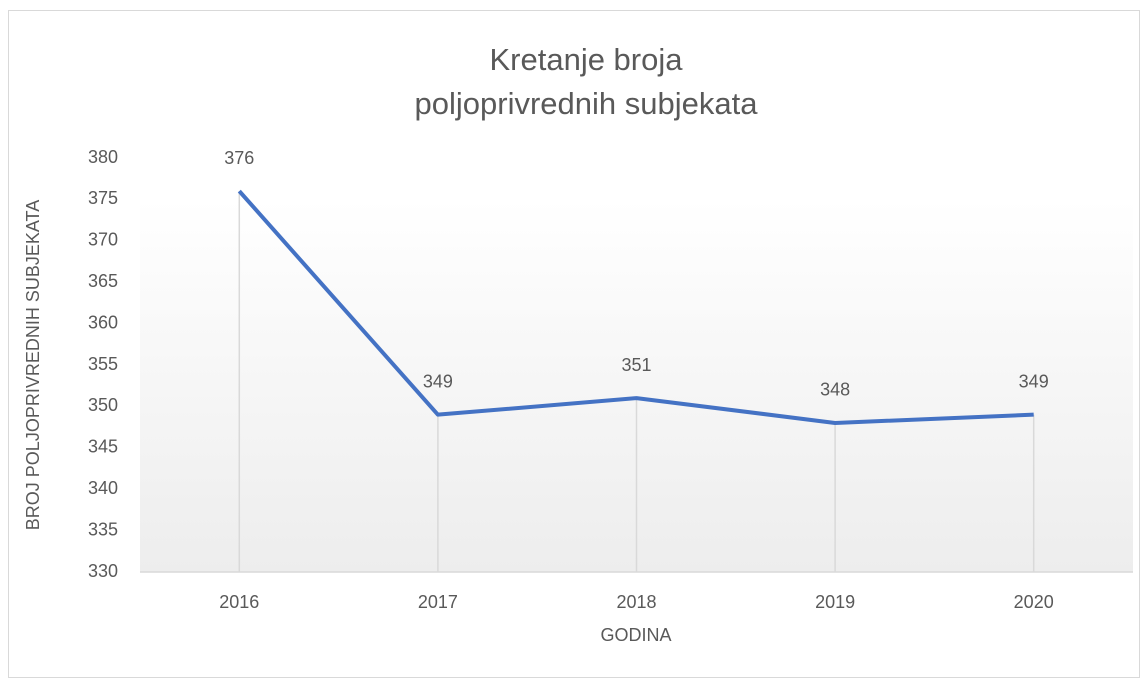 This screenshot has height=678, width=1148. What do you see at coordinates (103, 529) in the screenshot?
I see `y-tick-label: 335` at bounding box center [103, 529].